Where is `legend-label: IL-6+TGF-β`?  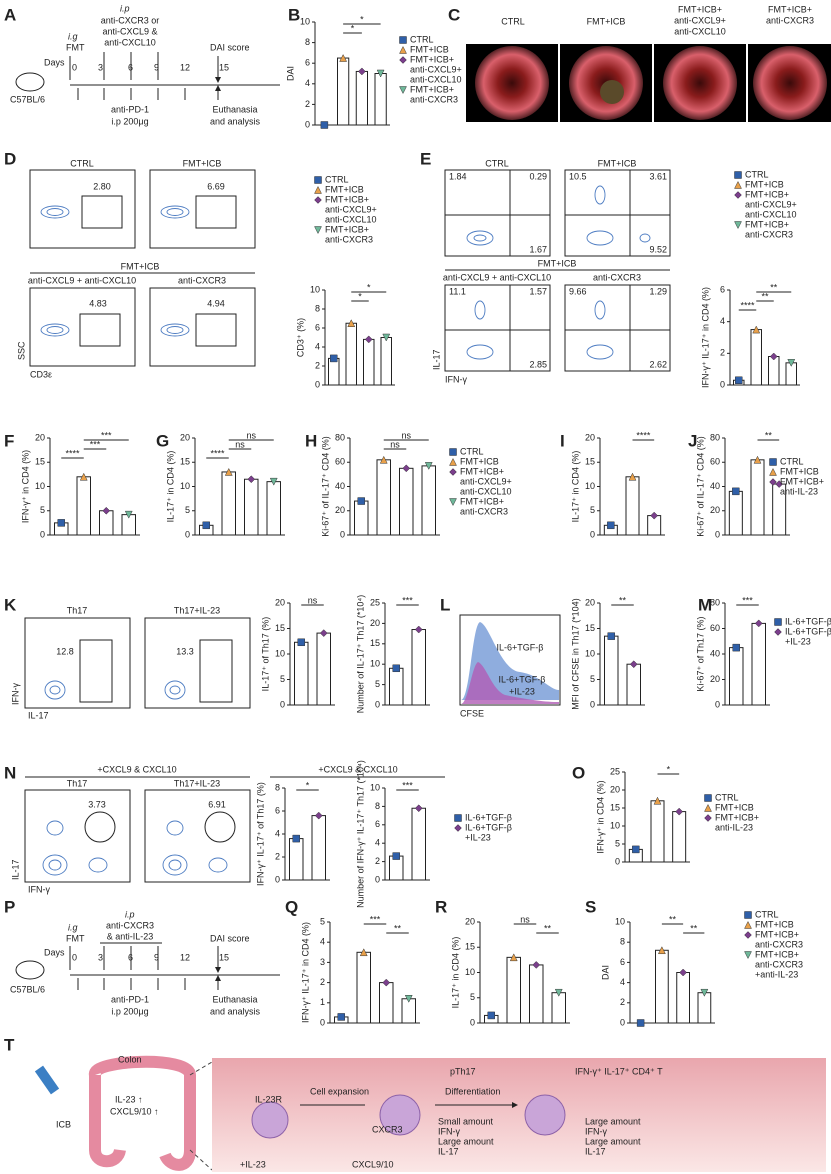
legend-label: IL-6+TGF-β is located at coordinates (488, 827).